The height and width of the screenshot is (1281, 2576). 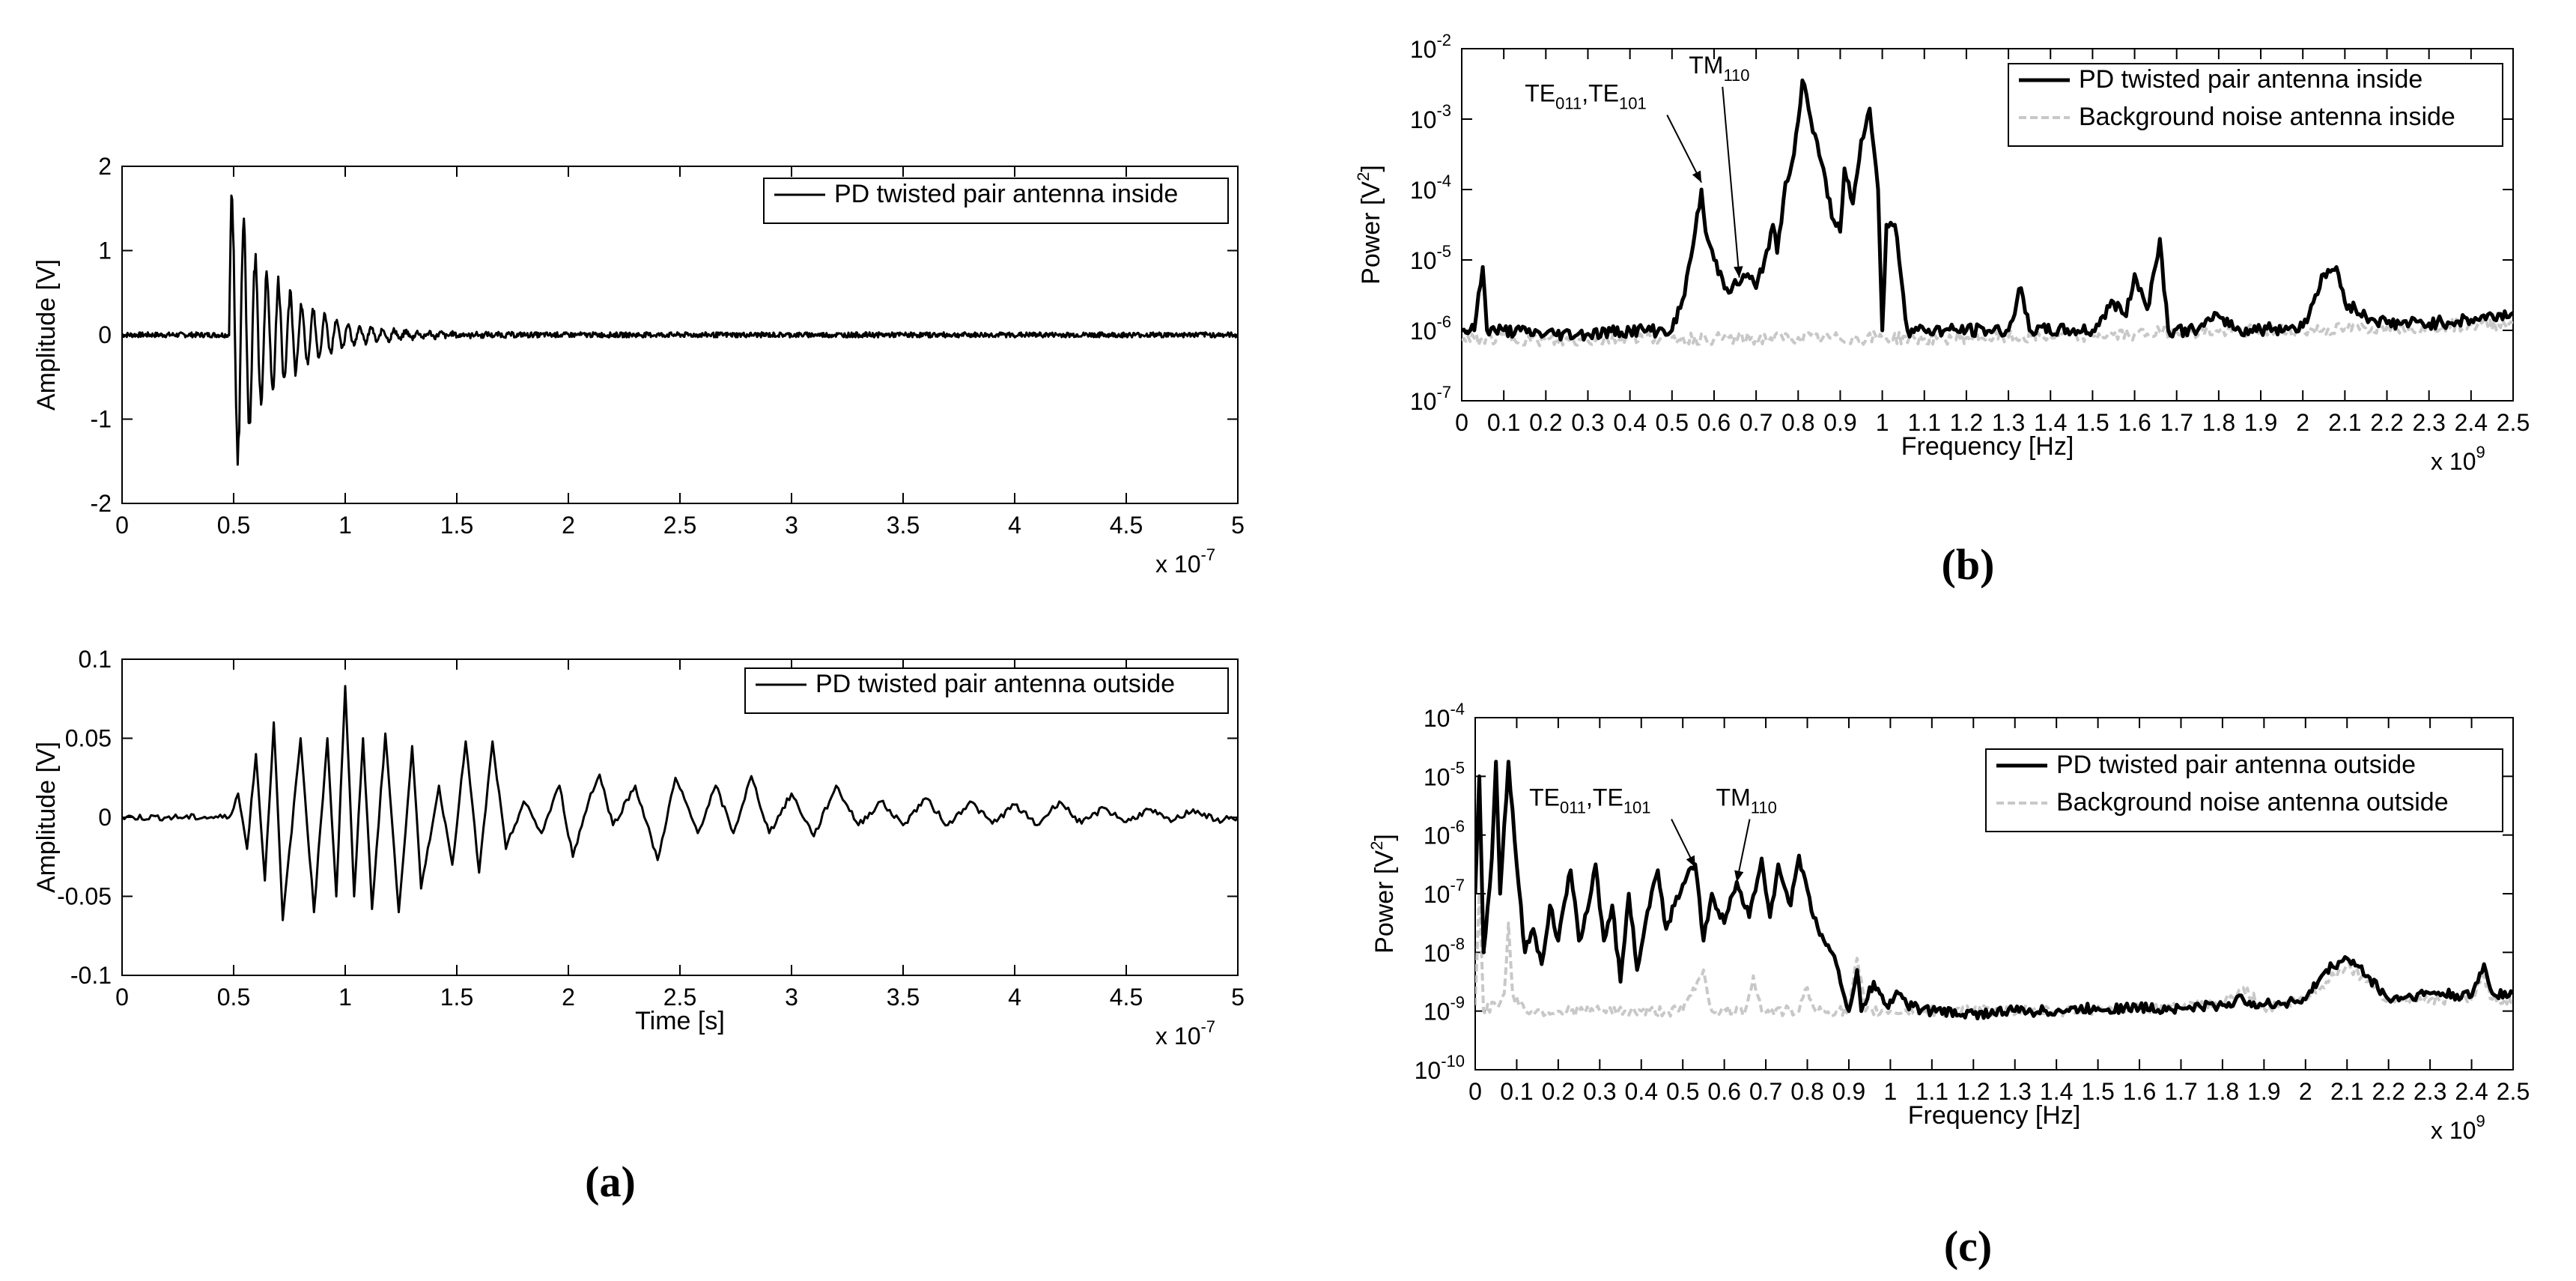 I want to click on x-tick-label: 1.3, so click(x=2008, y=422).